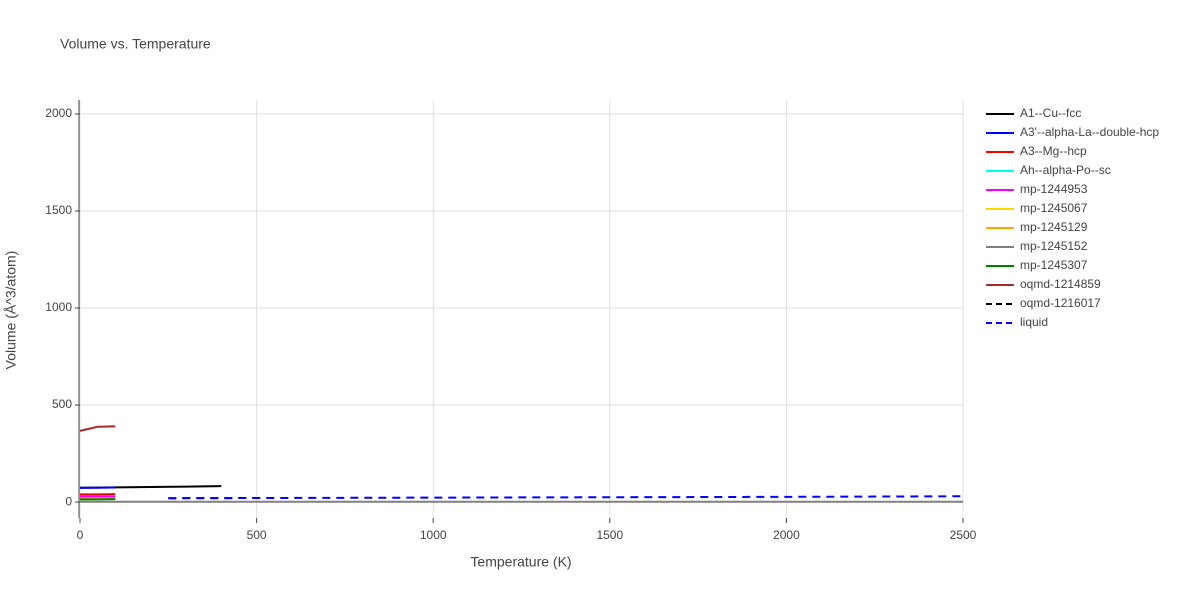 This screenshot has width=1200, height=600. What do you see at coordinates (135, 44) in the screenshot?
I see `chart-title: Volume vs. Temperature` at bounding box center [135, 44].